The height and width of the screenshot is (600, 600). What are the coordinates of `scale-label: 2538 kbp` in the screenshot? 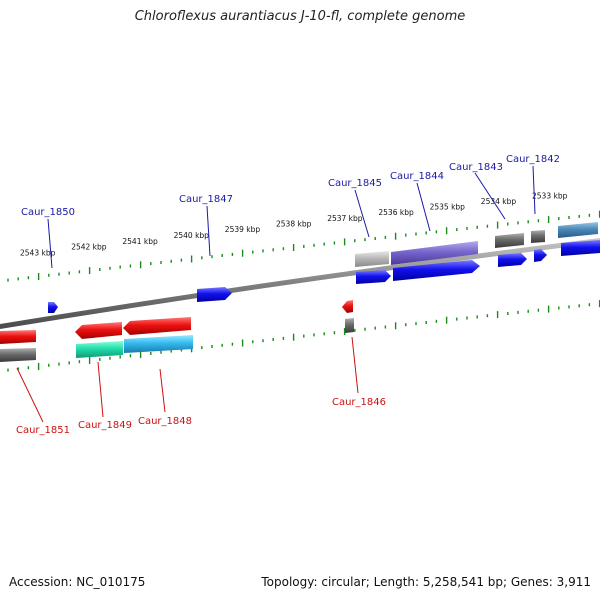 It's located at (294, 224).